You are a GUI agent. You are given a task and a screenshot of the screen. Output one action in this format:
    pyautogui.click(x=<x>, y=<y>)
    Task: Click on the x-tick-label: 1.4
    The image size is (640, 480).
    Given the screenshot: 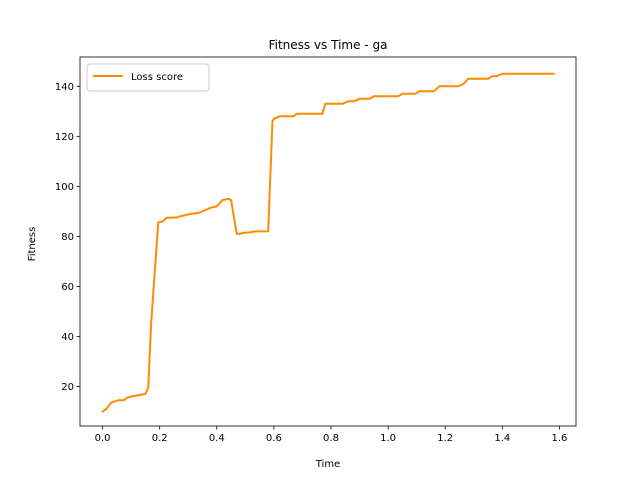 What is the action you would take?
    pyautogui.click(x=502, y=438)
    